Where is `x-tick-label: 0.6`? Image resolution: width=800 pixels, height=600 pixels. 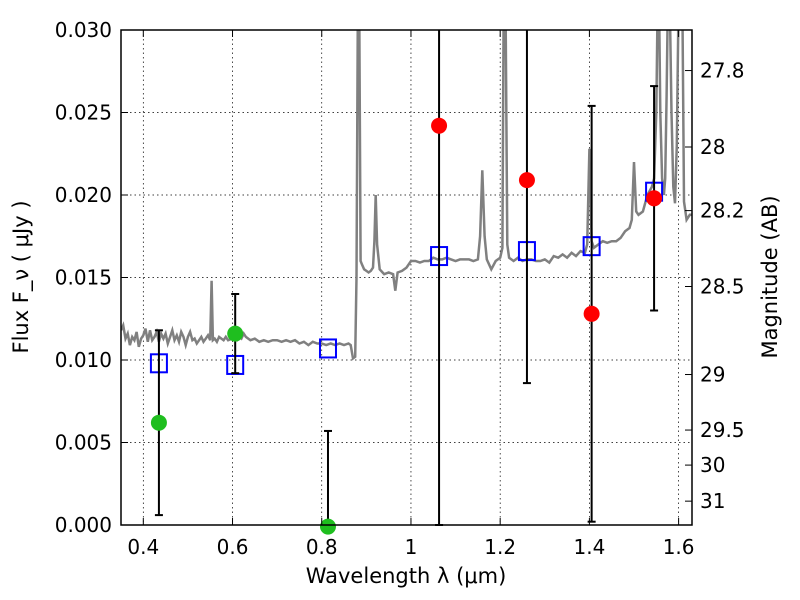 x-tick-label: 0.6 is located at coordinates (233, 547).